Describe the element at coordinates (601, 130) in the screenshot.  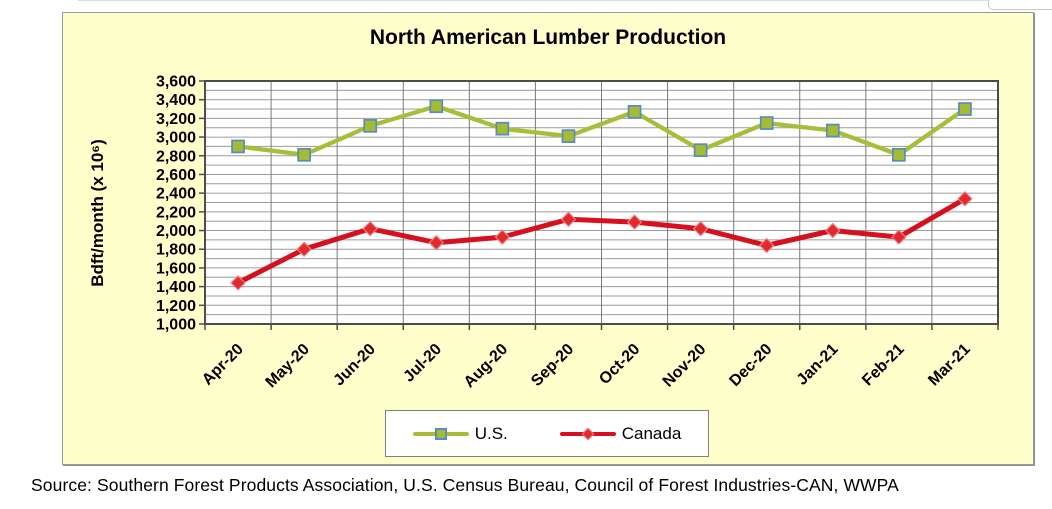
I see `us-series-line` at that location.